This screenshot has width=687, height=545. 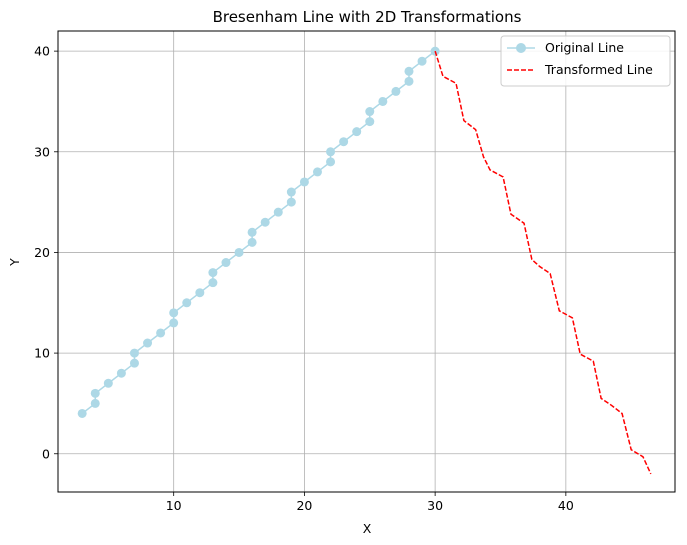 What do you see at coordinates (367, 528) in the screenshot?
I see `x-axis-label: X` at bounding box center [367, 528].